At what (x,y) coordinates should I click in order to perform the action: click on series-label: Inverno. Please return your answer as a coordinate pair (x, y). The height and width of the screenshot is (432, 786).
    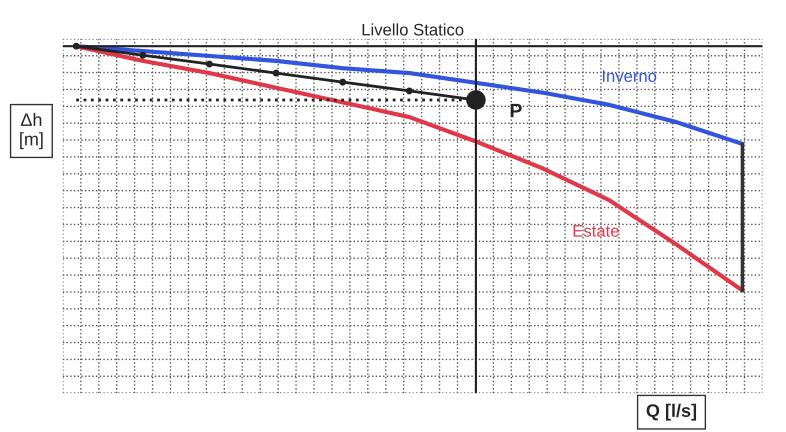
    Looking at the image, I should click on (629, 76).